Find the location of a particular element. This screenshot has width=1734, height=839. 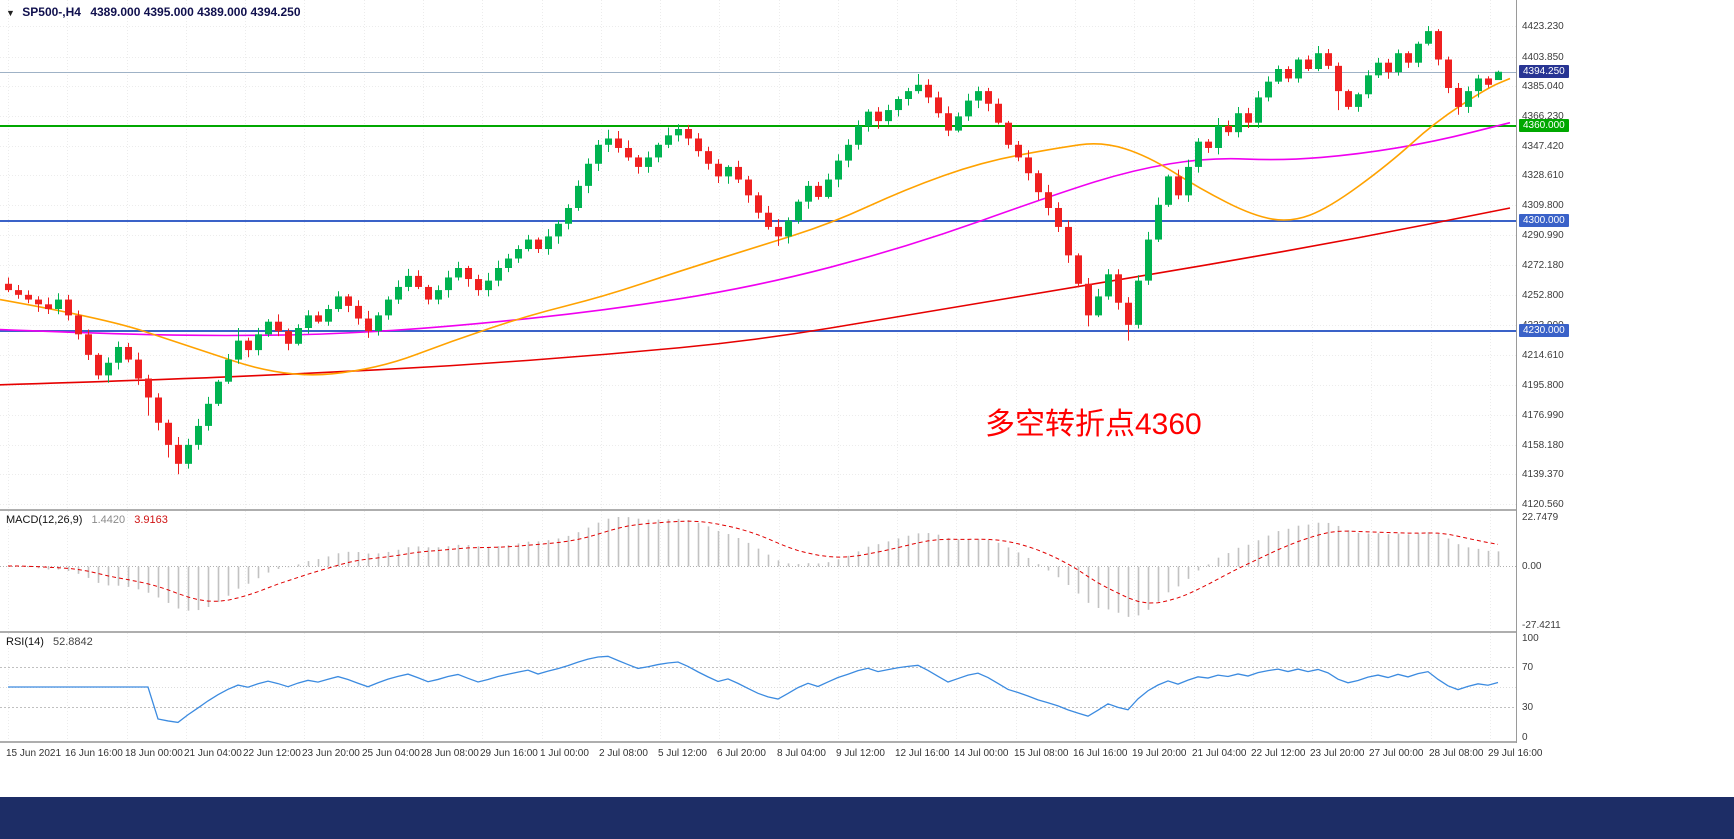

time-axis-label: 28 Jun 08:00 is located at coordinates (450, 753).